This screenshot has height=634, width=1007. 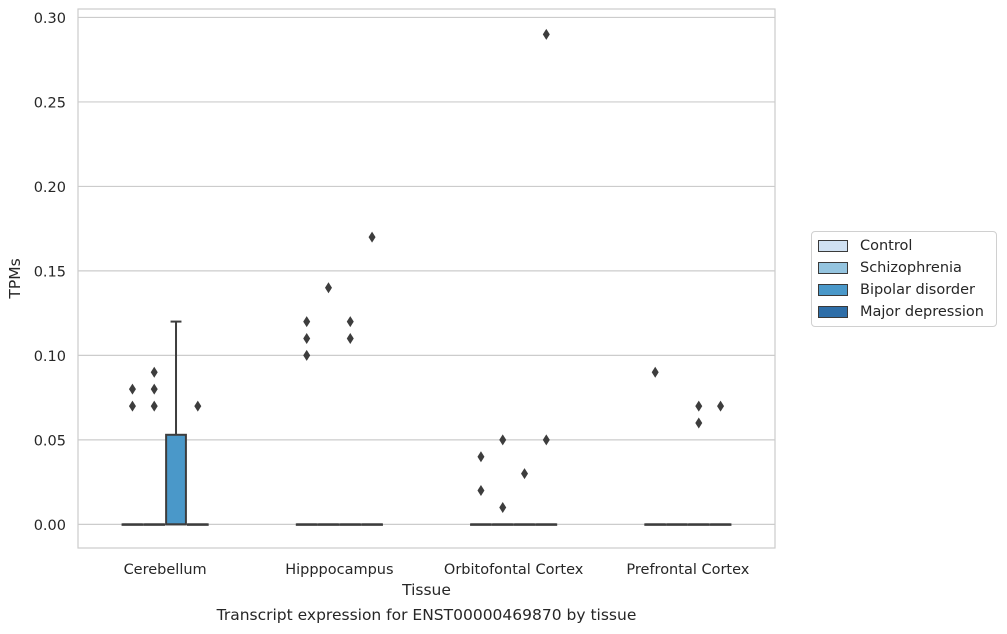 What do you see at coordinates (154, 446) in the screenshot?
I see `box-schizophrenia-cerebellum` at bounding box center [154, 446].